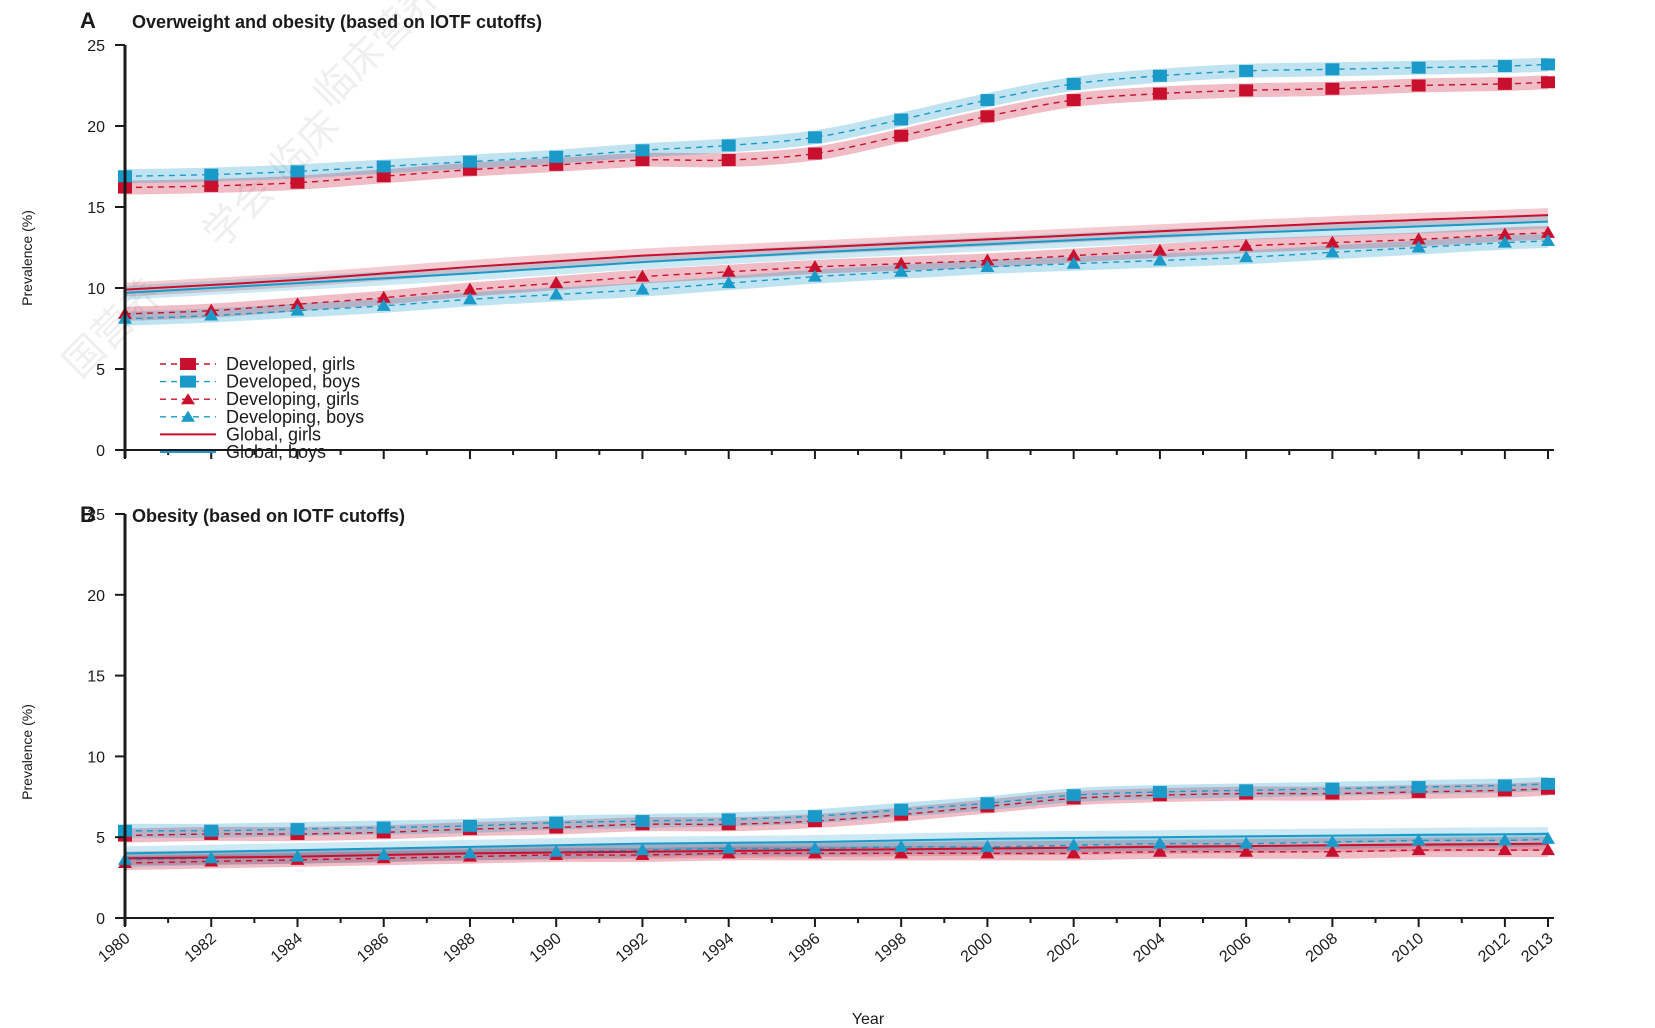  What do you see at coordinates (977, 948) in the screenshot?
I see `x-tick-label: 2000` at bounding box center [977, 948].